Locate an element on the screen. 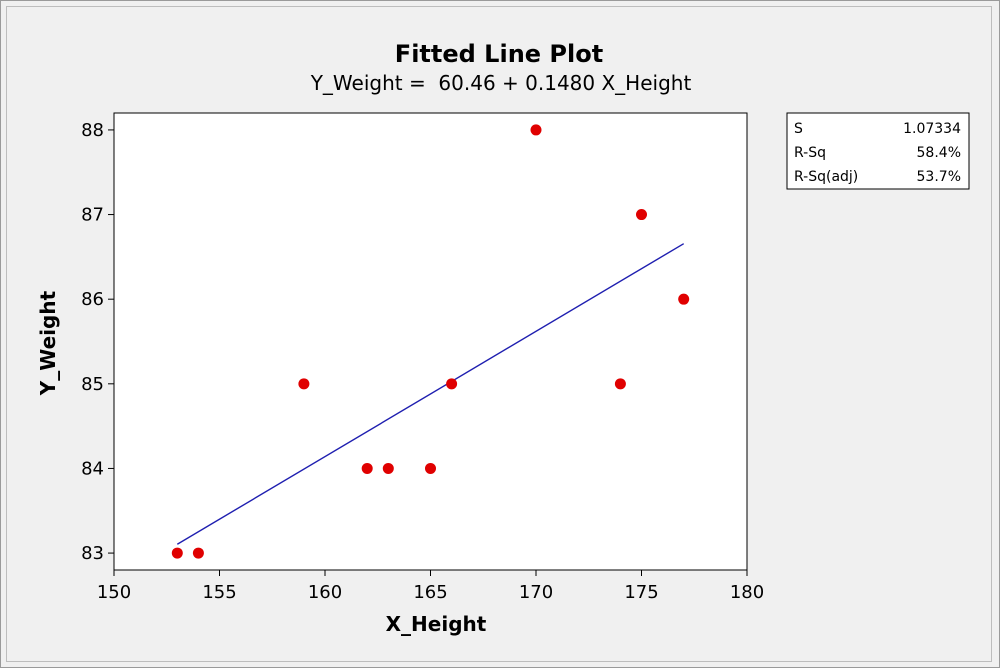  y-tick-label: 87 is located at coordinates (92, 215).